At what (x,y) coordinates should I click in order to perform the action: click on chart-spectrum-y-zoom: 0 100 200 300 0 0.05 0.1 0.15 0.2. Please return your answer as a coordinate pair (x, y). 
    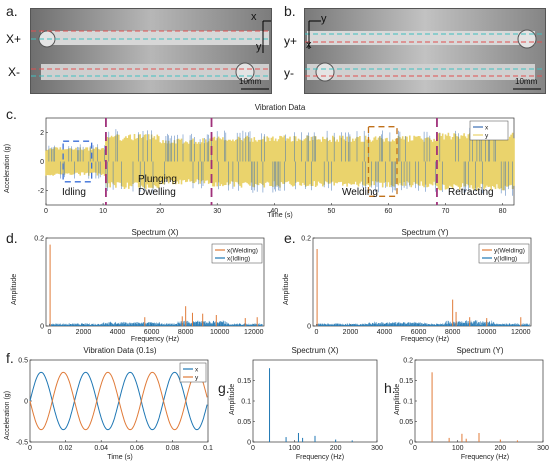
    Looking at the image, I should click on (474, 405).